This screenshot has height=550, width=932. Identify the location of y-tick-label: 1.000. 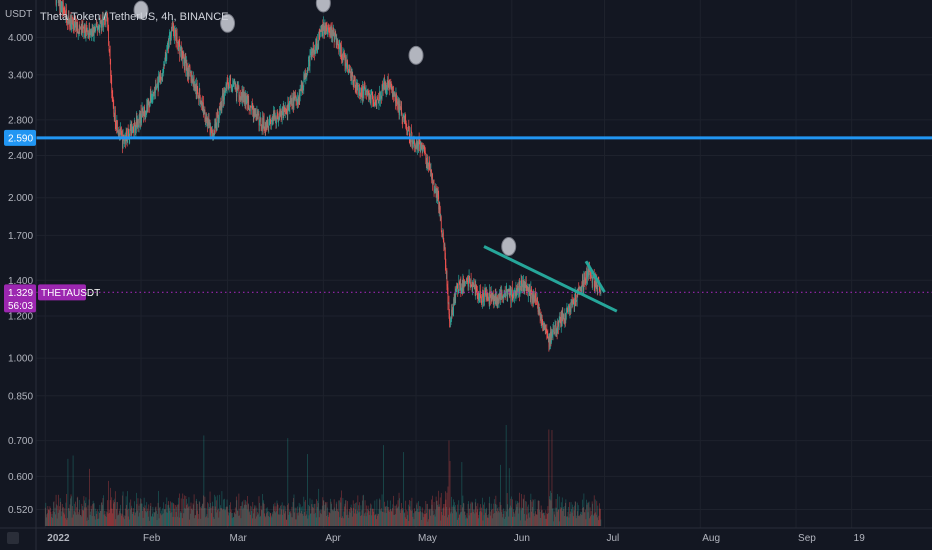
(20, 359).